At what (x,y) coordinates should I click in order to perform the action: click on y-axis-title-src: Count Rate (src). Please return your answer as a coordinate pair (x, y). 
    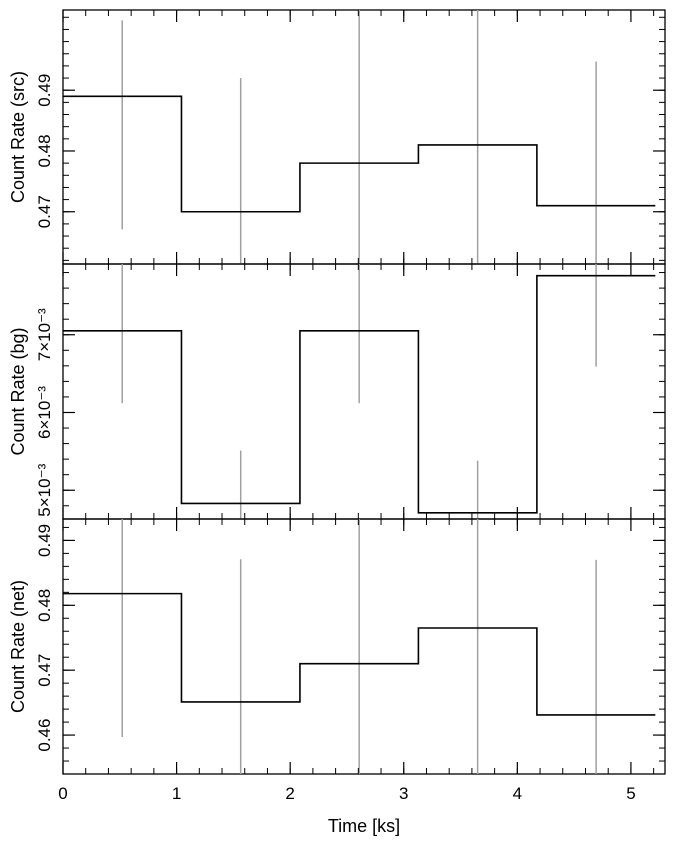
    Looking at the image, I should click on (18, 137).